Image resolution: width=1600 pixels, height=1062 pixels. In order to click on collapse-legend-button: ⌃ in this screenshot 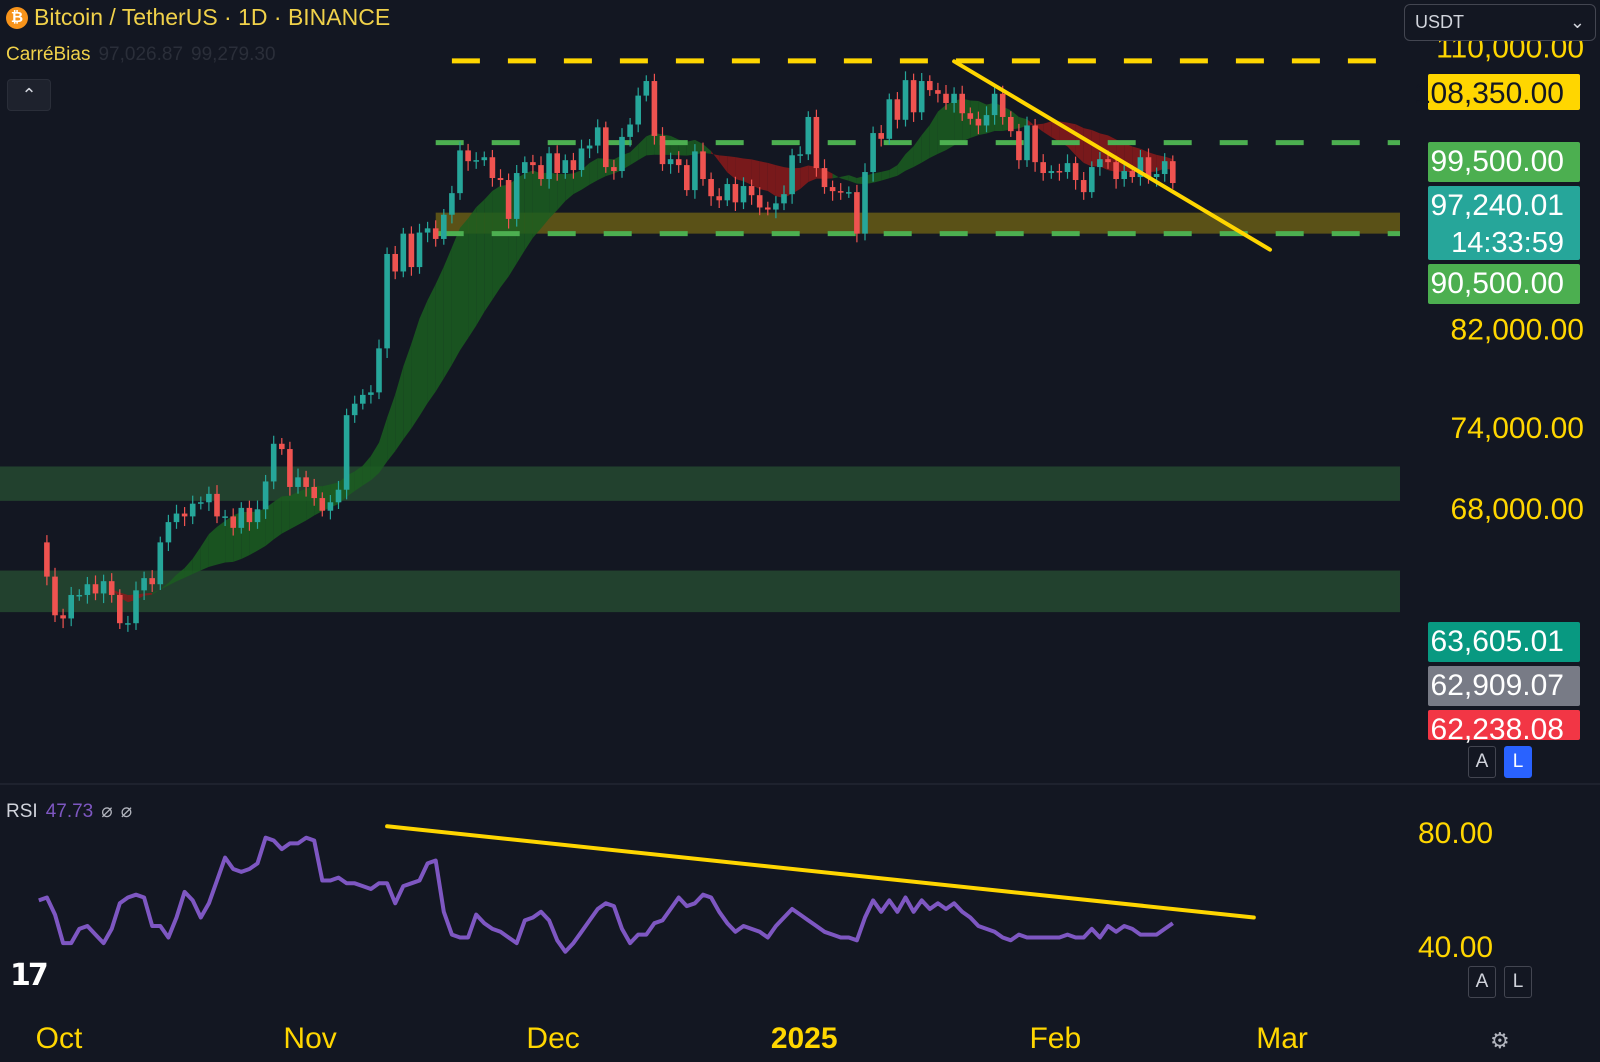, I will do `click(29, 95)`.